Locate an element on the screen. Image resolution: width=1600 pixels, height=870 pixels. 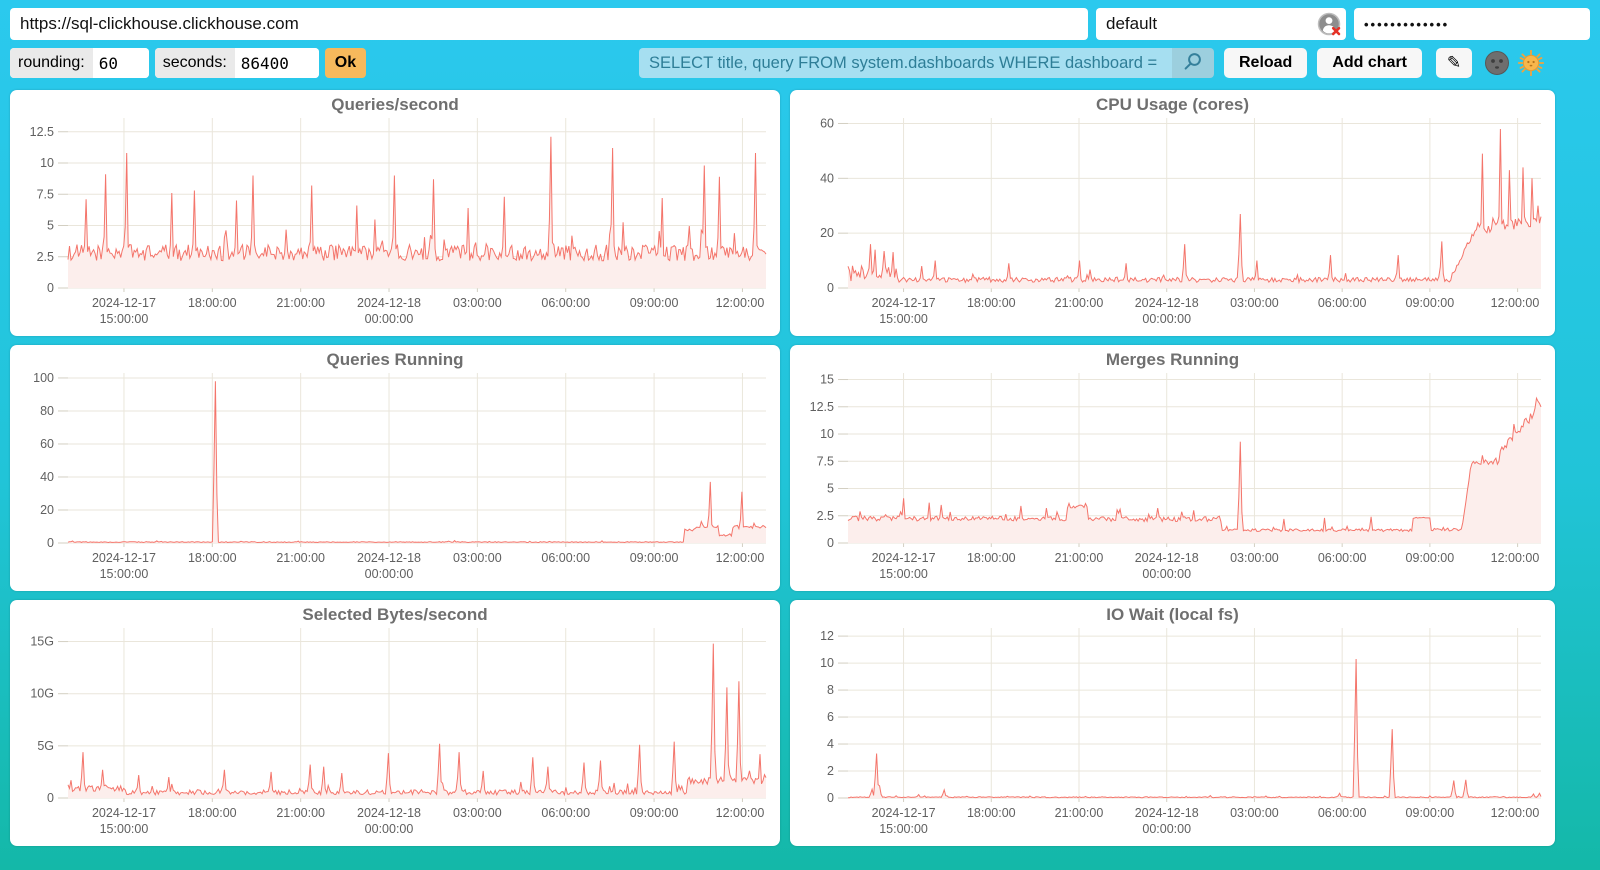
seconds-input is located at coordinates (276, 63).